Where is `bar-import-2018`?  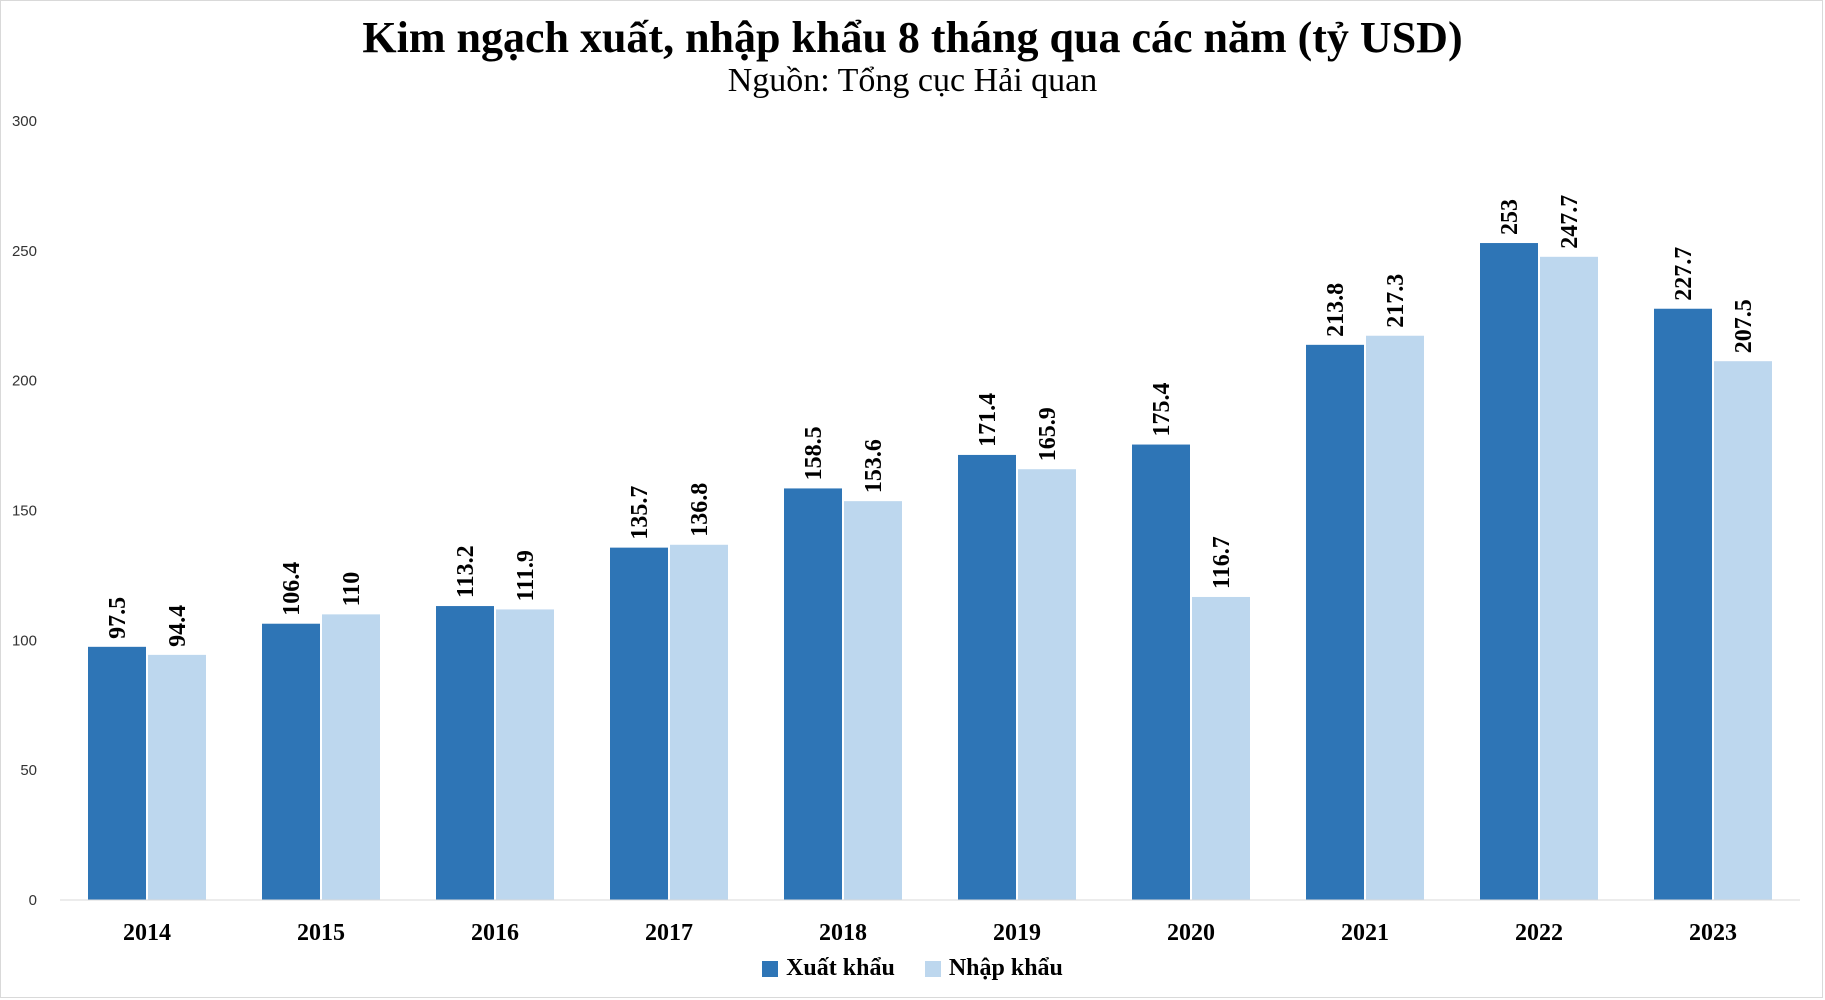
bar-import-2018 is located at coordinates (873, 700).